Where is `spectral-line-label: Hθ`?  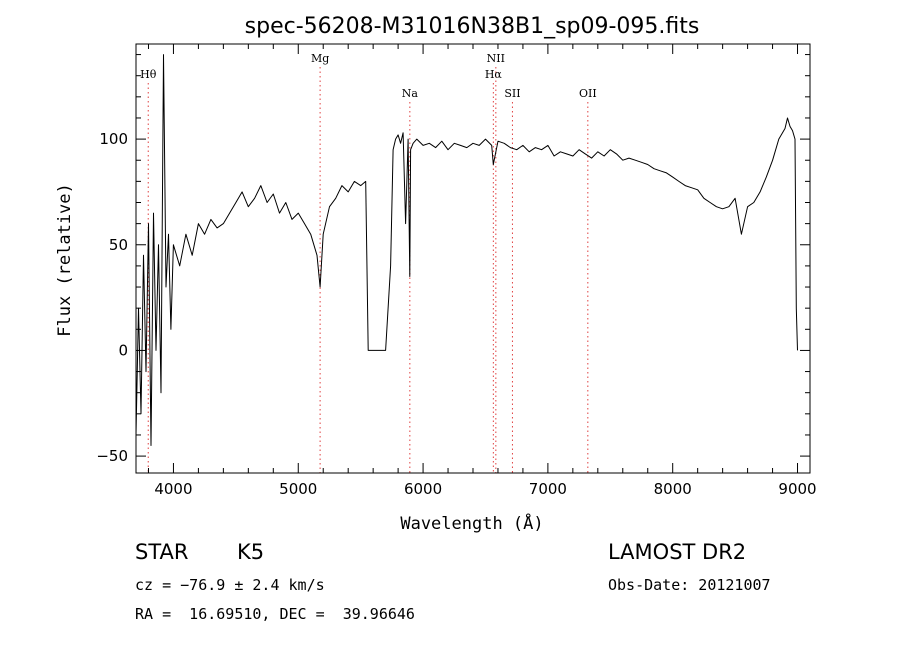
spectral-line-label: Hθ is located at coordinates (148, 74).